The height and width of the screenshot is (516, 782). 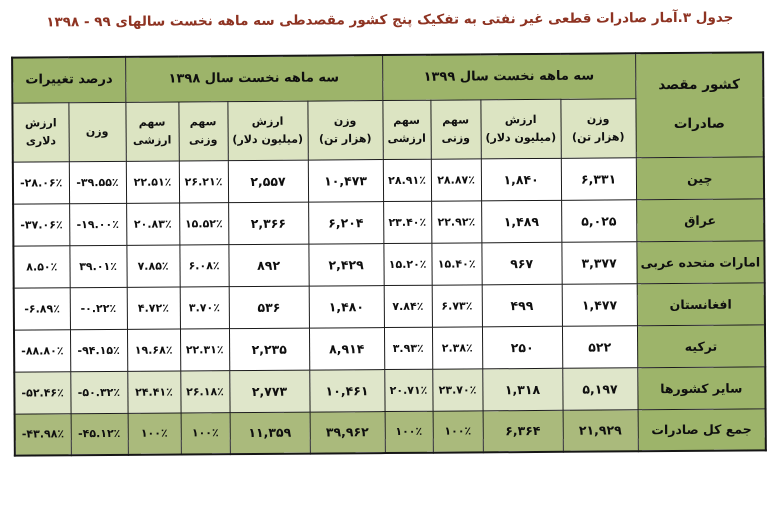 What do you see at coordinates (701, 346) in the screenshot?
I see `country-cell: ترکیه` at bounding box center [701, 346].